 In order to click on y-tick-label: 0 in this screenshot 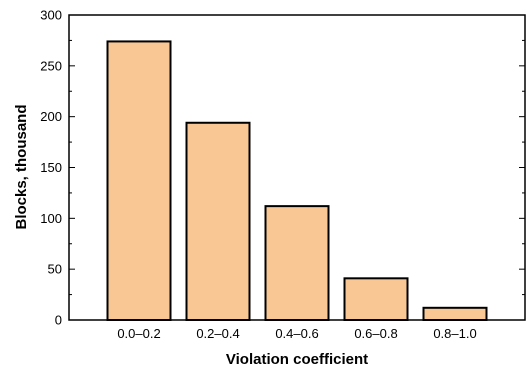, I will do `click(58, 320)`.